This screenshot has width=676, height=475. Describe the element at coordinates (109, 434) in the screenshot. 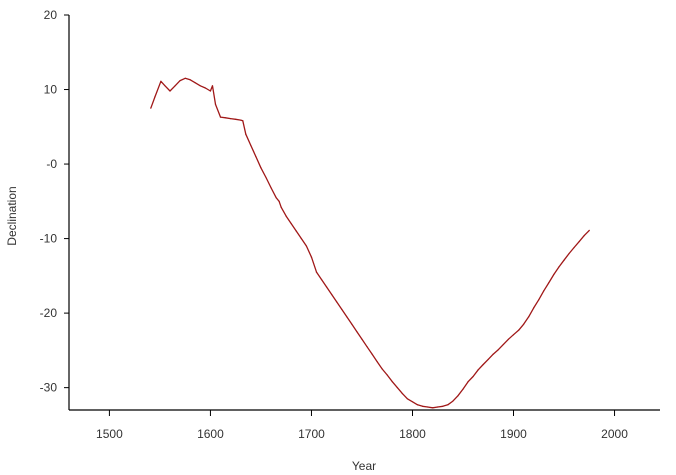

I see `x-tick-label: 1500` at that location.